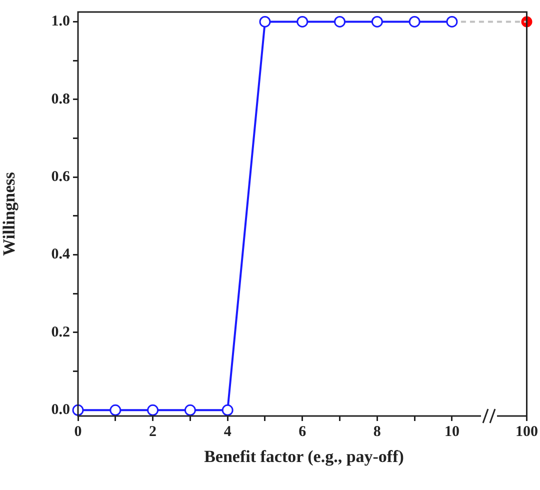 This screenshot has width=540, height=490. What do you see at coordinates (60, 410) in the screenshot?
I see `y-tick-label: 0.0` at bounding box center [60, 410].